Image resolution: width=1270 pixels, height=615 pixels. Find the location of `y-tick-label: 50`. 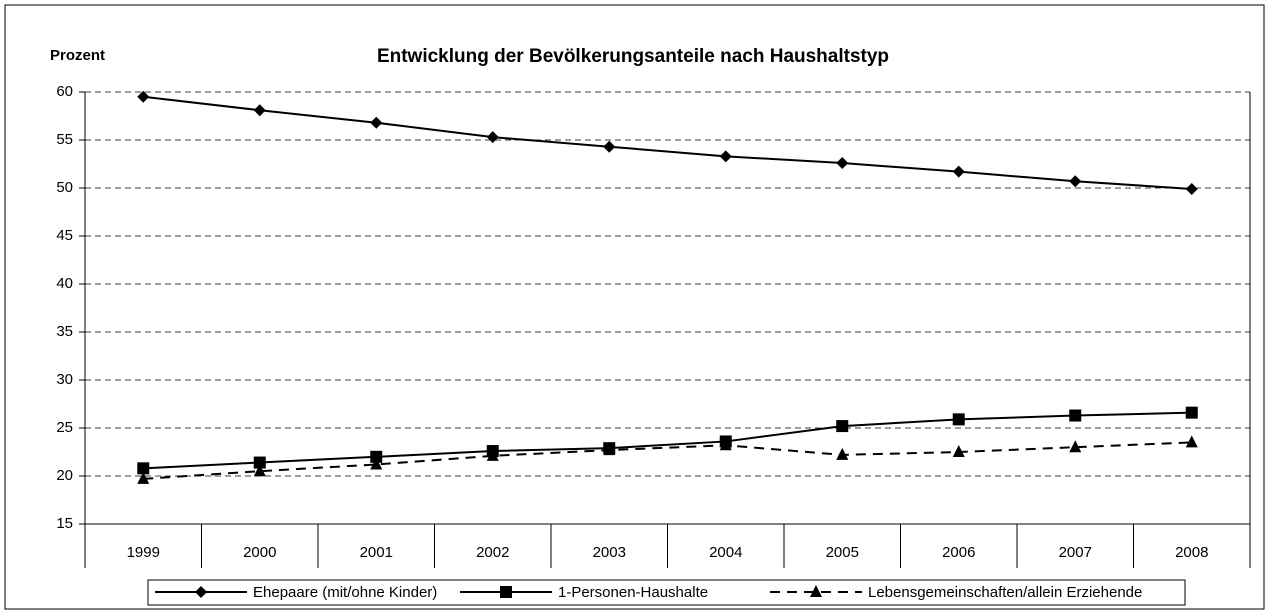

y-tick-label: 50 is located at coordinates (64, 187).